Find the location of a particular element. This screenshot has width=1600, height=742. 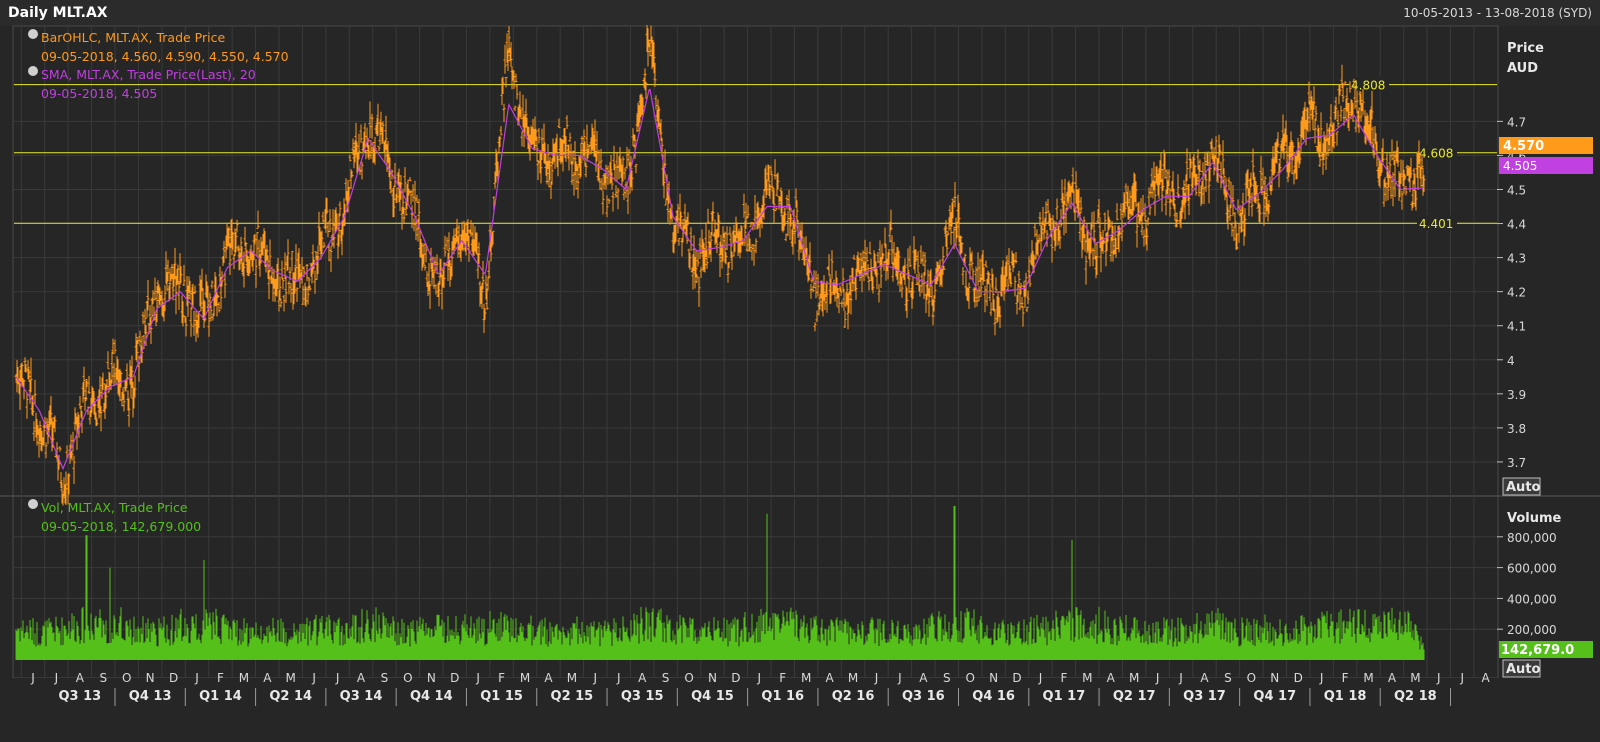

reference-line-label: 4.808 is located at coordinates (1368, 86).